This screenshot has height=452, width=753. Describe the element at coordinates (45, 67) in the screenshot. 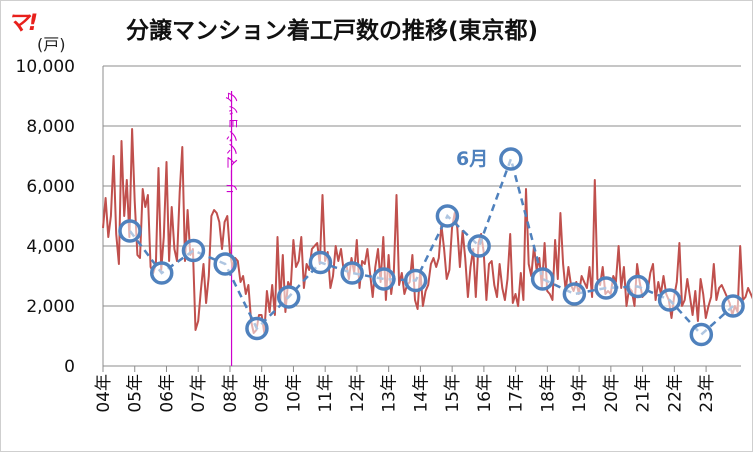

I see `y-tick-label: 10,000` at that location.